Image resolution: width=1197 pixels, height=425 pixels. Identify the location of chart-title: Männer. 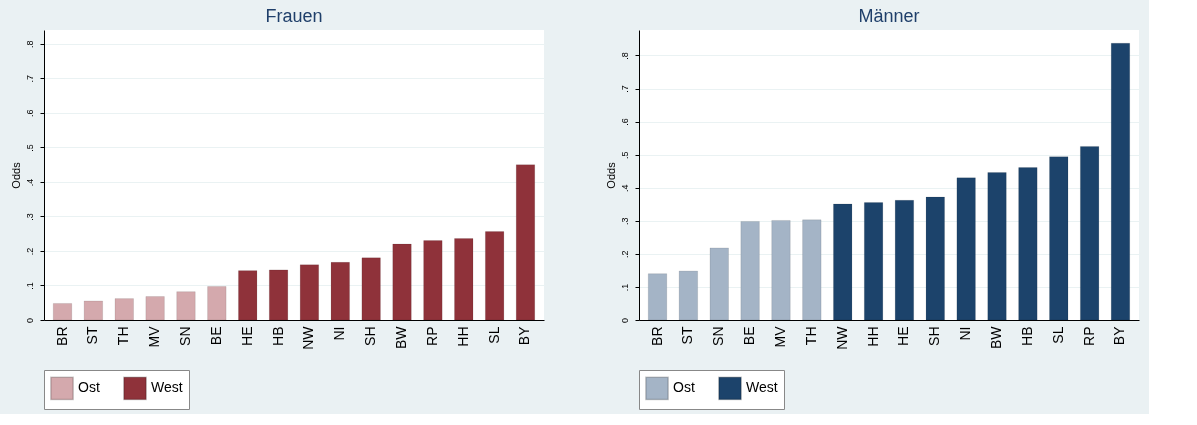
(889, 16).